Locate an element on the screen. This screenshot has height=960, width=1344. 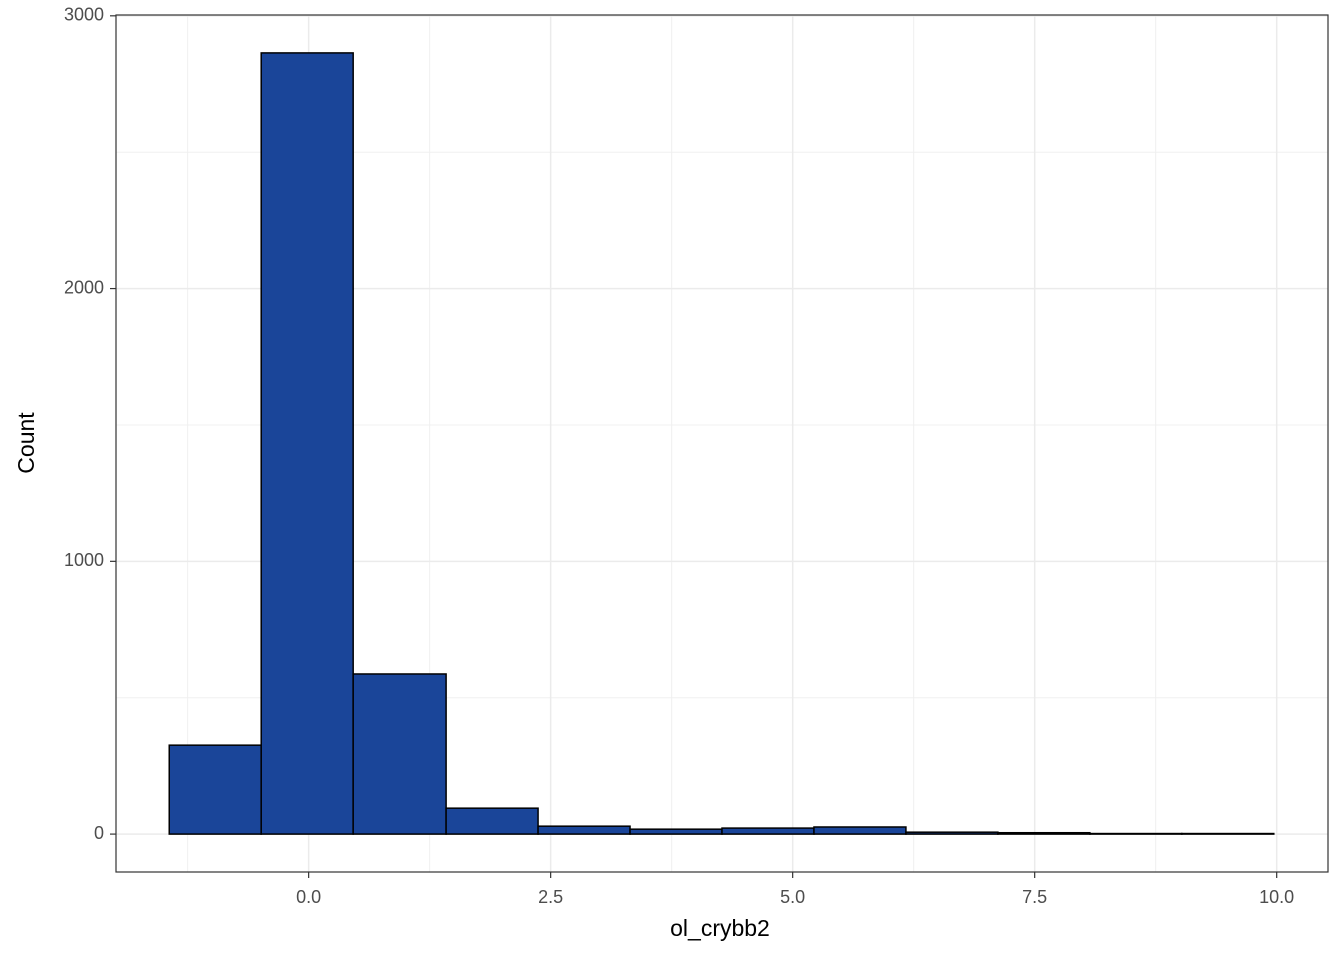
y-tick-label: 1000 is located at coordinates (84, 560).